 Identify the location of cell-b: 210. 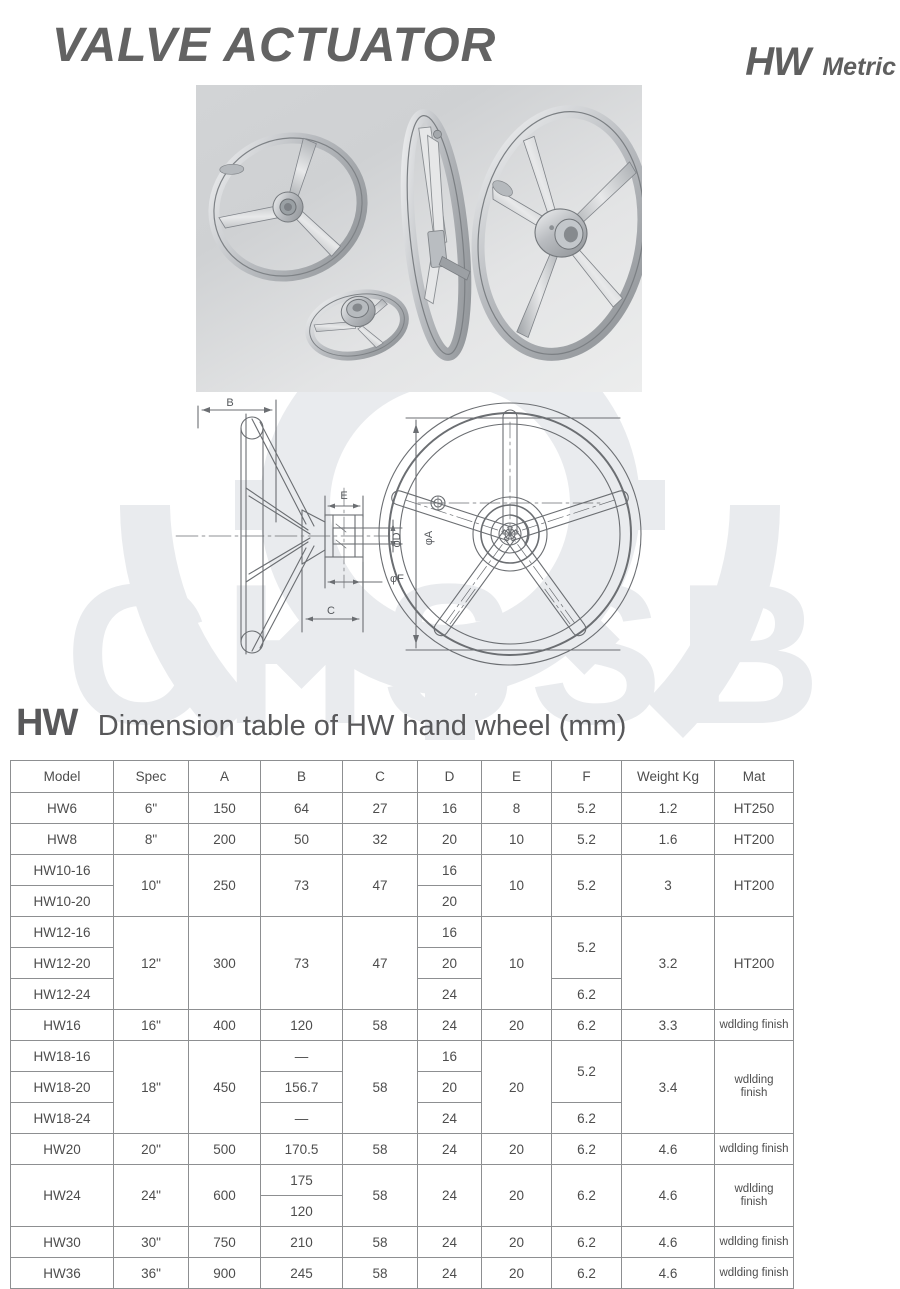
(301, 1242).